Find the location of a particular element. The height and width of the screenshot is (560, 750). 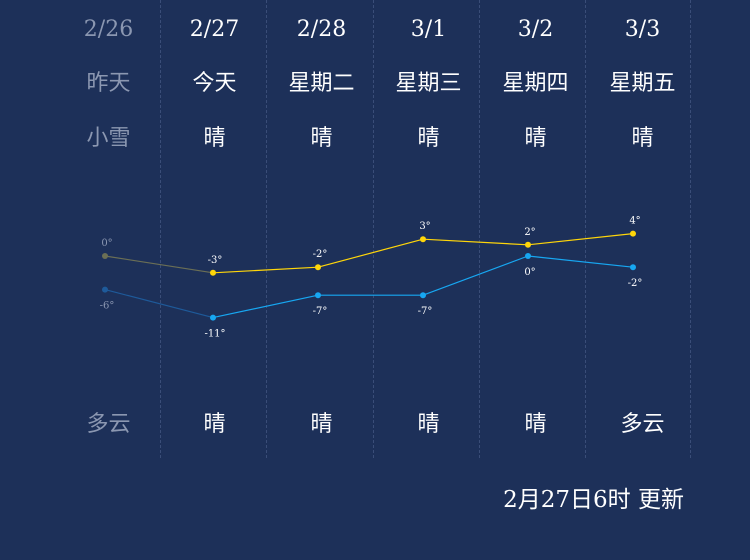

day-name: 昨天 is located at coordinates (108, 83).